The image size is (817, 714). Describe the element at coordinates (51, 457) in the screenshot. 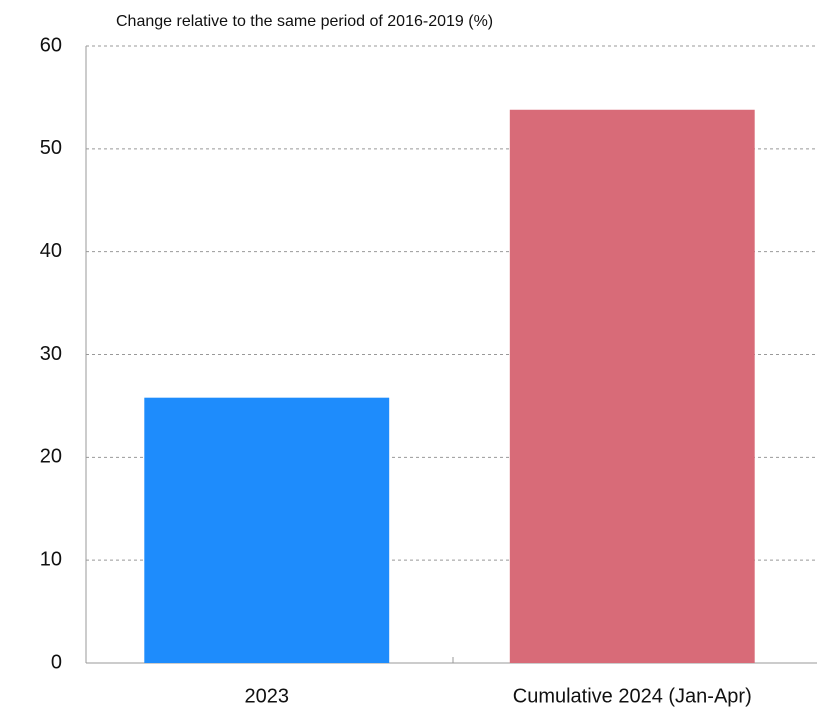

I see `y-tick-label: 20` at that location.